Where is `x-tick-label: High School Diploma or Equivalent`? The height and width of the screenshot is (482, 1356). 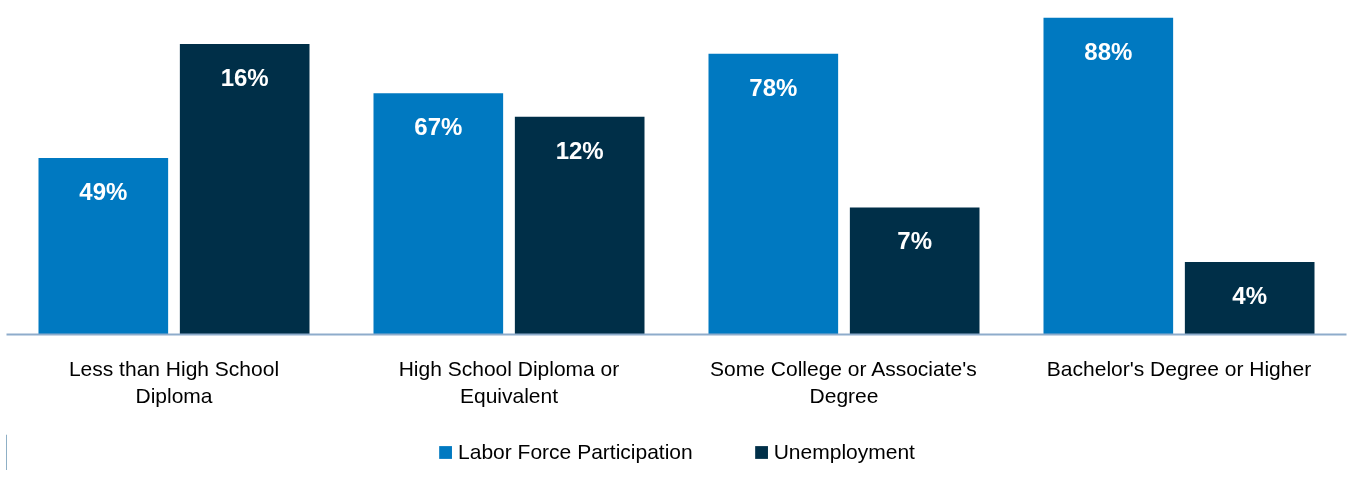 x-tick-label: High School Diploma or Equivalent is located at coordinates (509, 382).